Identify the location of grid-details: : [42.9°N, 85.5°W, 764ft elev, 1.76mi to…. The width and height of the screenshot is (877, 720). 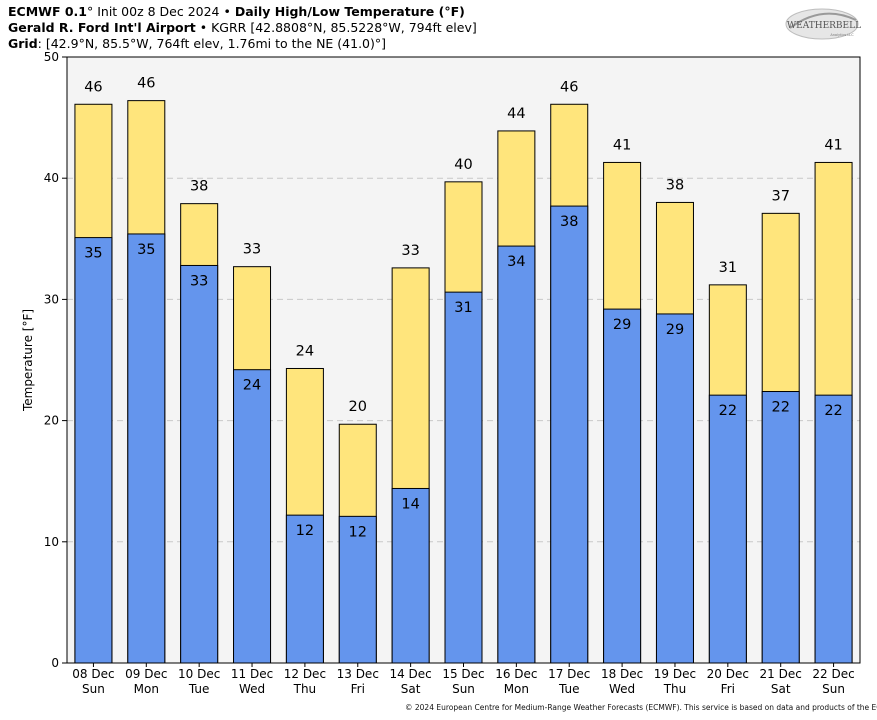
(212, 43).